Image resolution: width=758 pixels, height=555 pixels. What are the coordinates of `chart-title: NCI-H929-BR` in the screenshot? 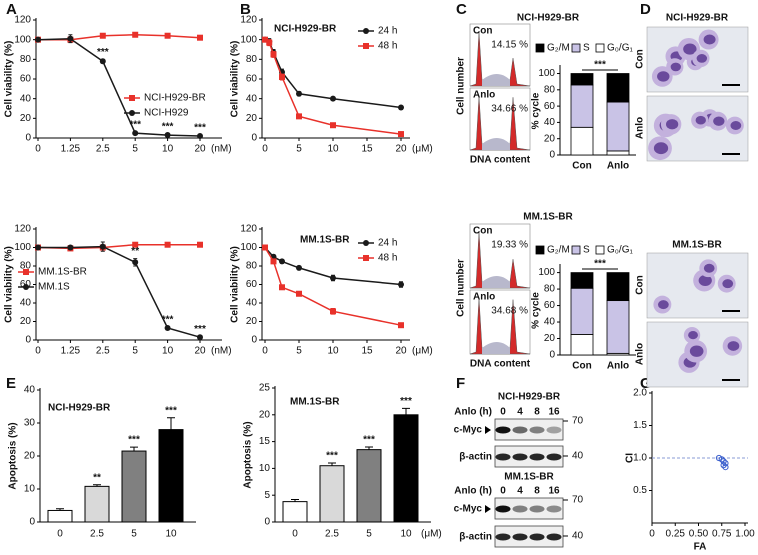 It's located at (79, 408).